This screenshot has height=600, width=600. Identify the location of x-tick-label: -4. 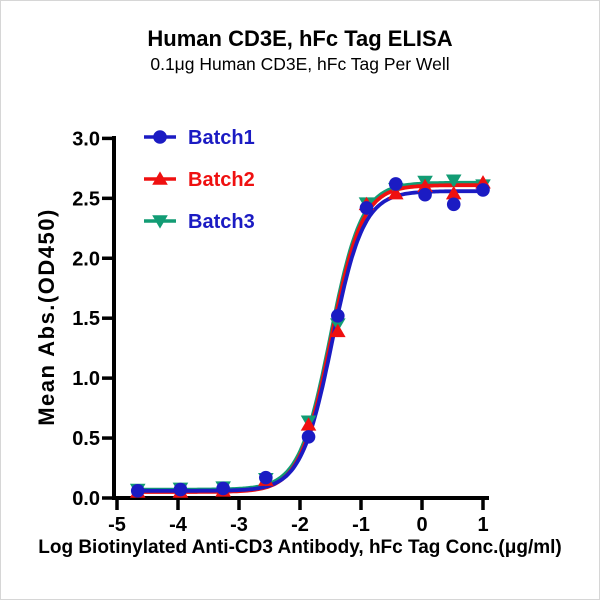
(178, 525).